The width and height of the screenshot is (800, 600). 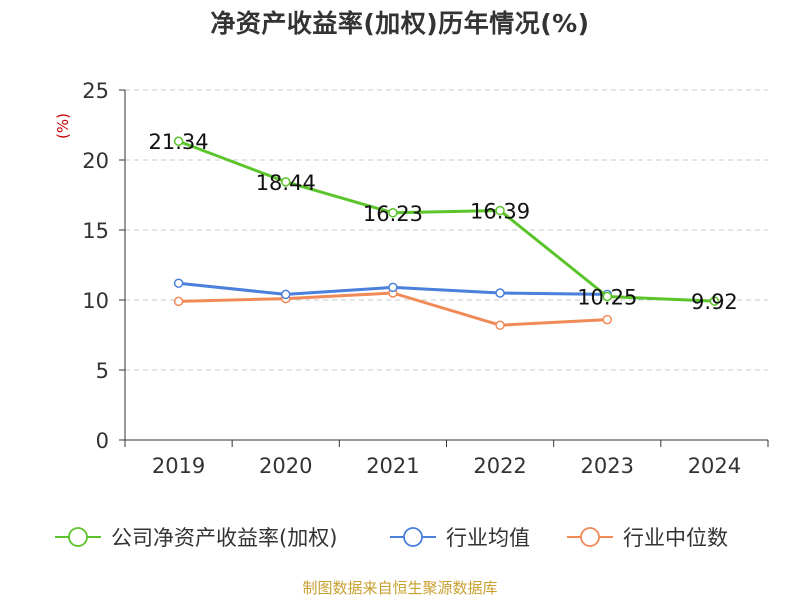 What do you see at coordinates (675, 538) in the screenshot?
I see `legend-label: 行业中位数` at bounding box center [675, 538].